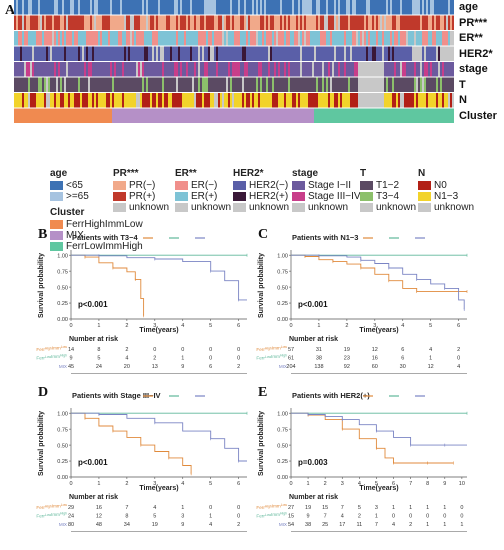 The width and height of the screenshot is (504, 550). Describe the element at coordinates (142, 185) in the screenshot. I see `legend-label: PR(−)` at that location.